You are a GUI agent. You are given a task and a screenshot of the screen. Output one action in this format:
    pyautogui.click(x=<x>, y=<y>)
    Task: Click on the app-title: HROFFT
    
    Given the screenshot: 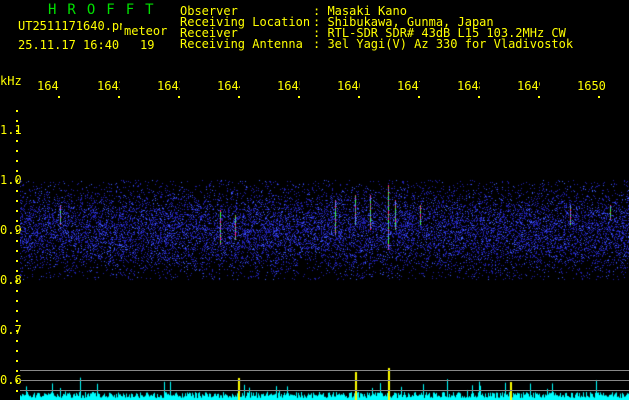 What is the action you would take?
    pyautogui.click(x=106, y=10)
    